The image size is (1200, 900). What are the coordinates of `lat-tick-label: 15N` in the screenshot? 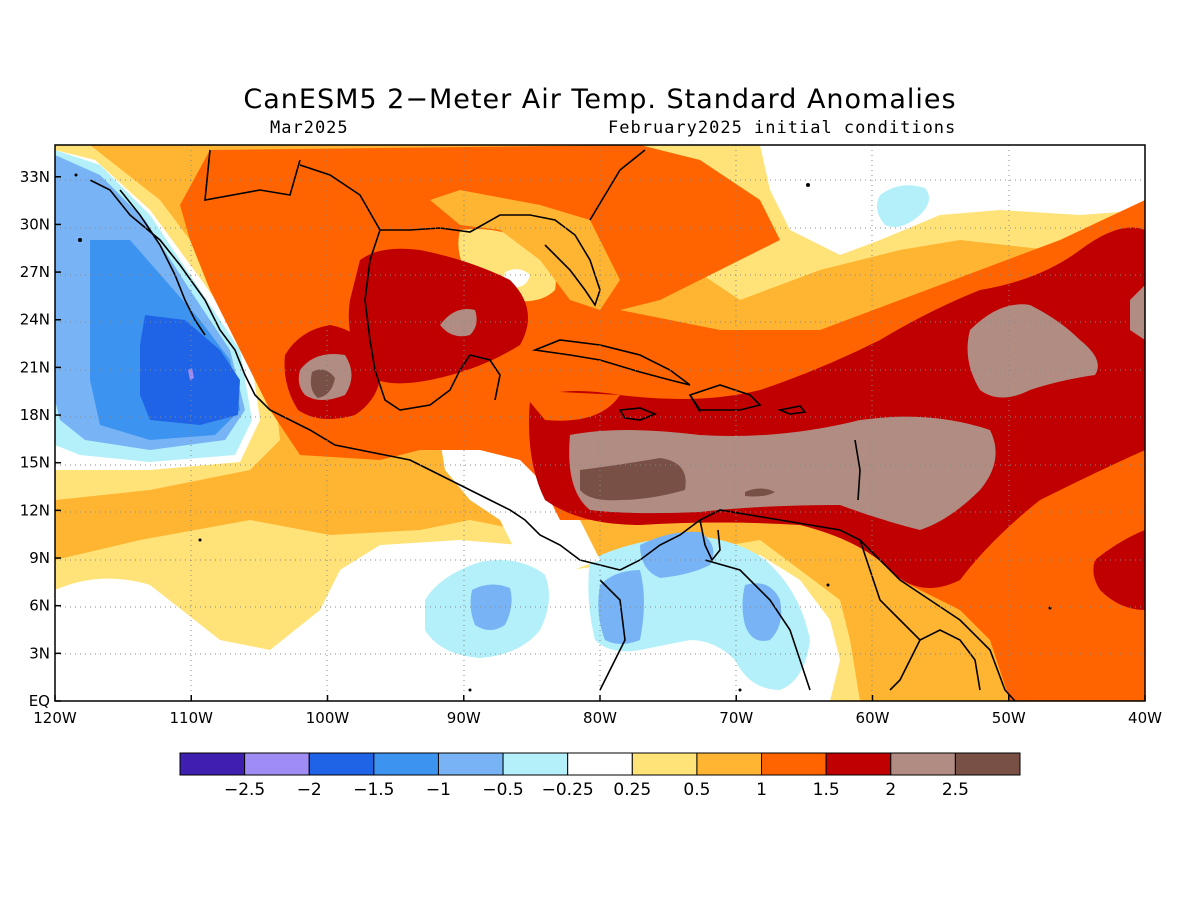 It's located at (35, 463).